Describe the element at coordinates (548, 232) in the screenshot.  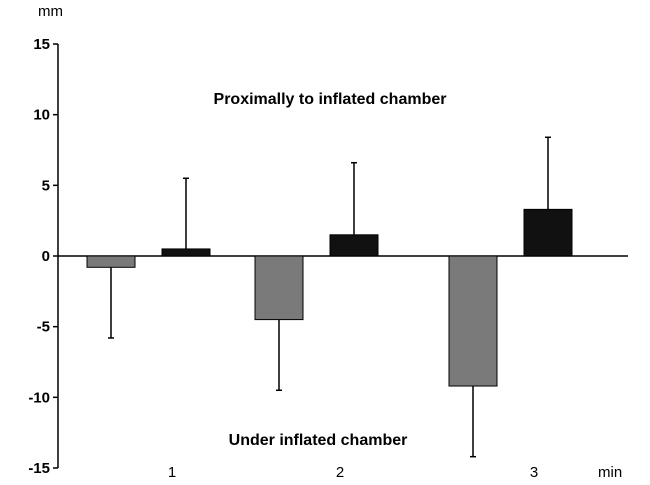
I see `bar-series2-cat3` at that location.